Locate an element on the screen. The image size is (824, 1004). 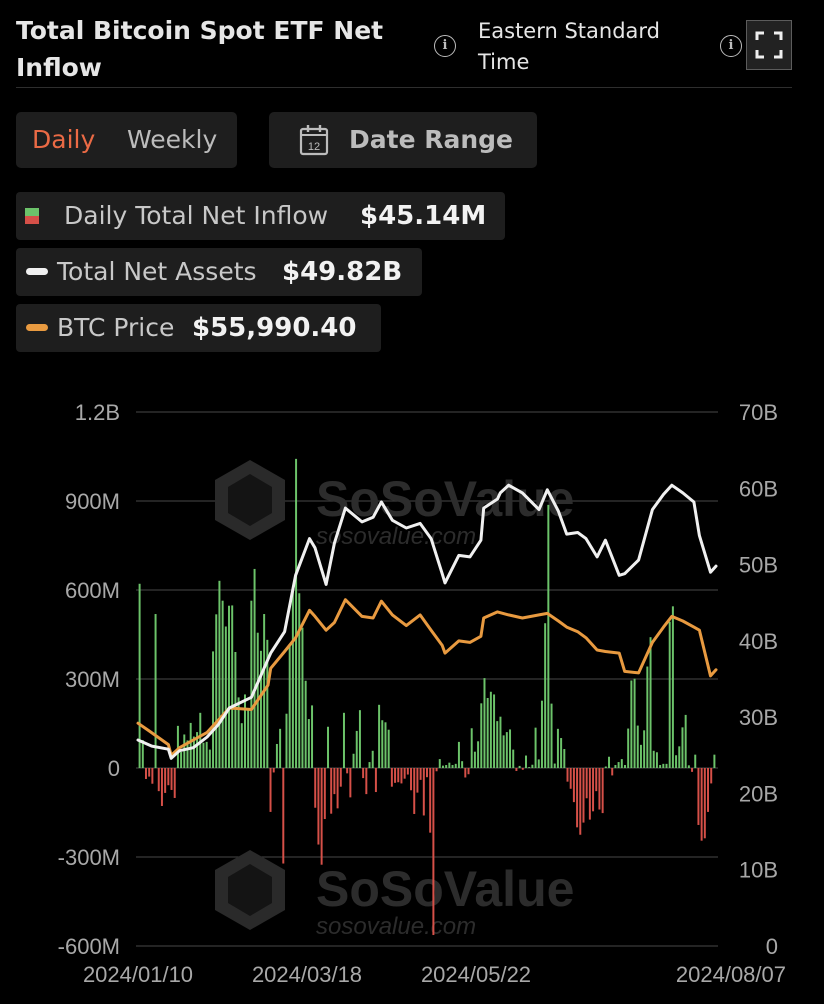
calendar-icon: 12 is located at coordinates (314, 140).